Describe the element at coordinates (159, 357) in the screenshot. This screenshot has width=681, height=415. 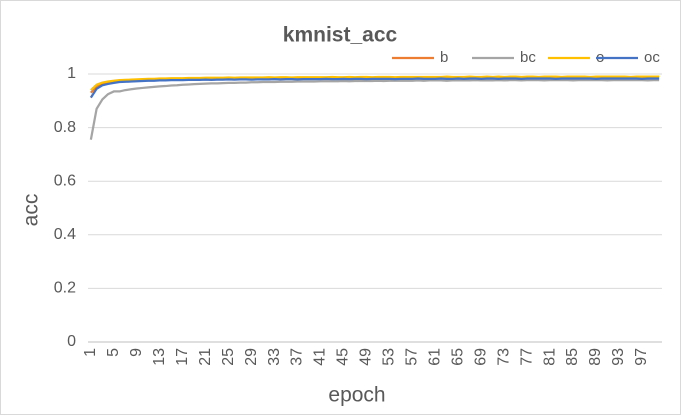
I see `x-tick-label: 13` at that location.